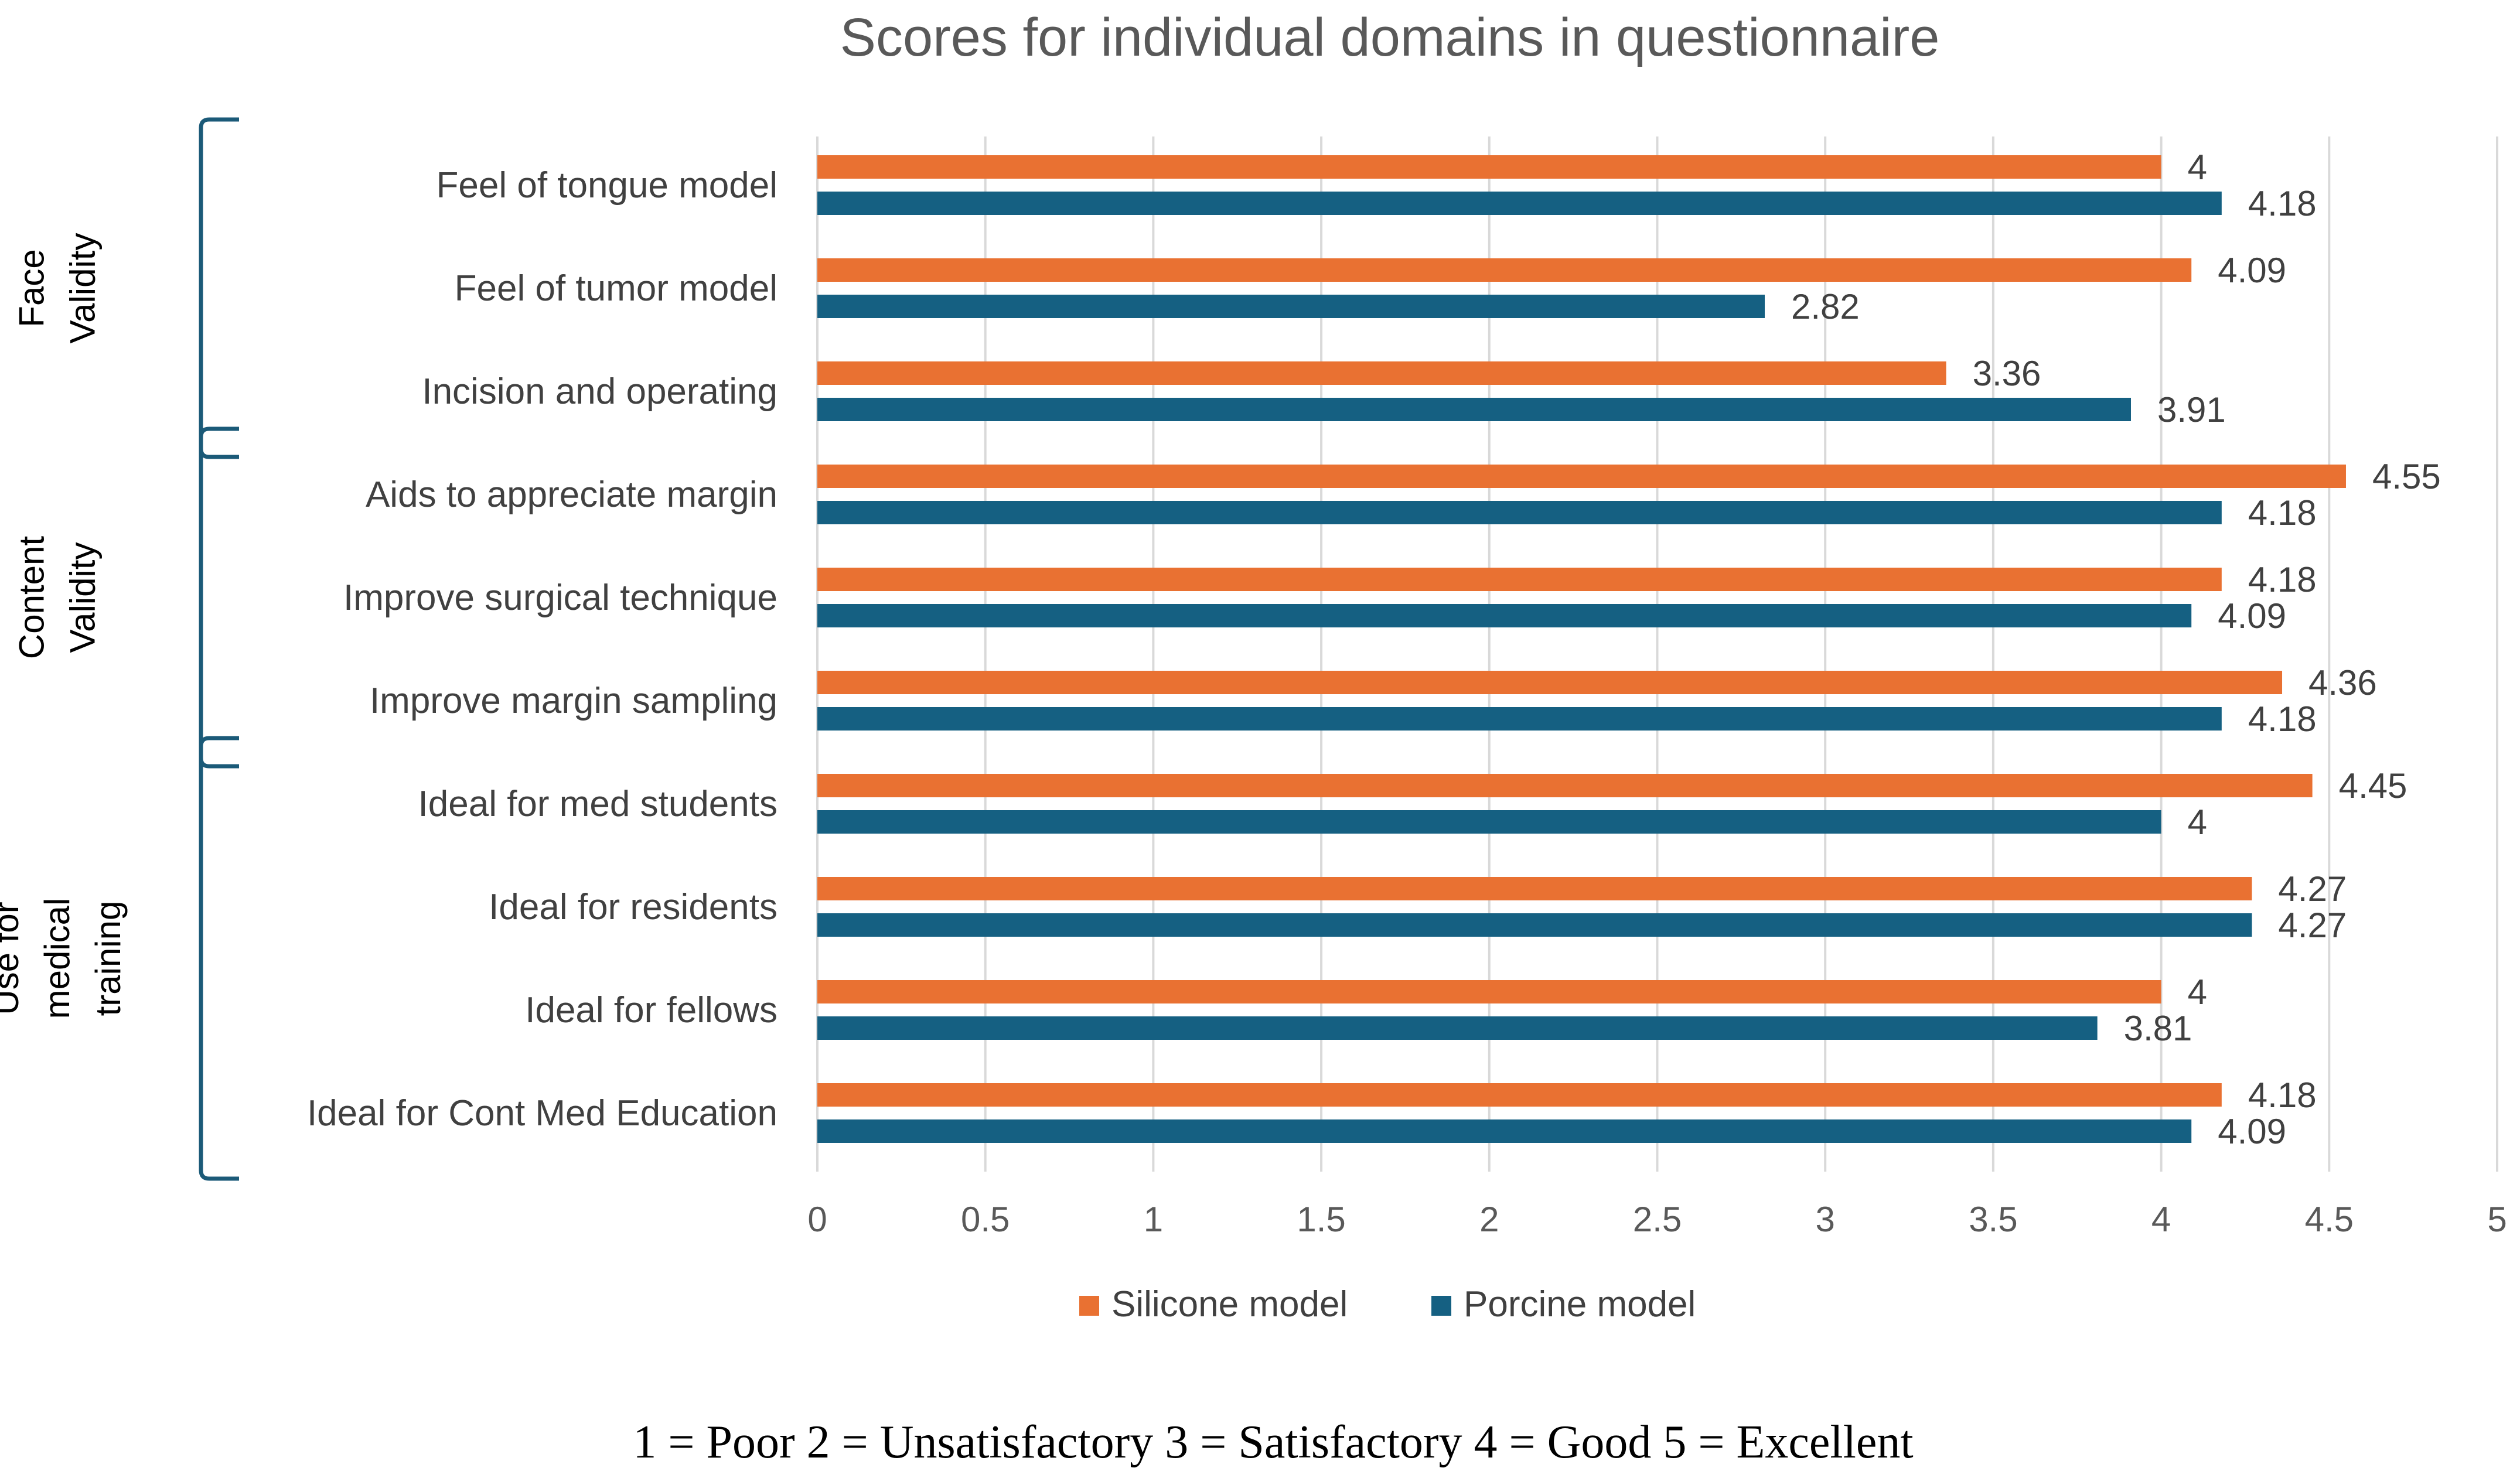 This screenshot has height=1478, width=2520. I want to click on group-label: Content, so click(32, 597).